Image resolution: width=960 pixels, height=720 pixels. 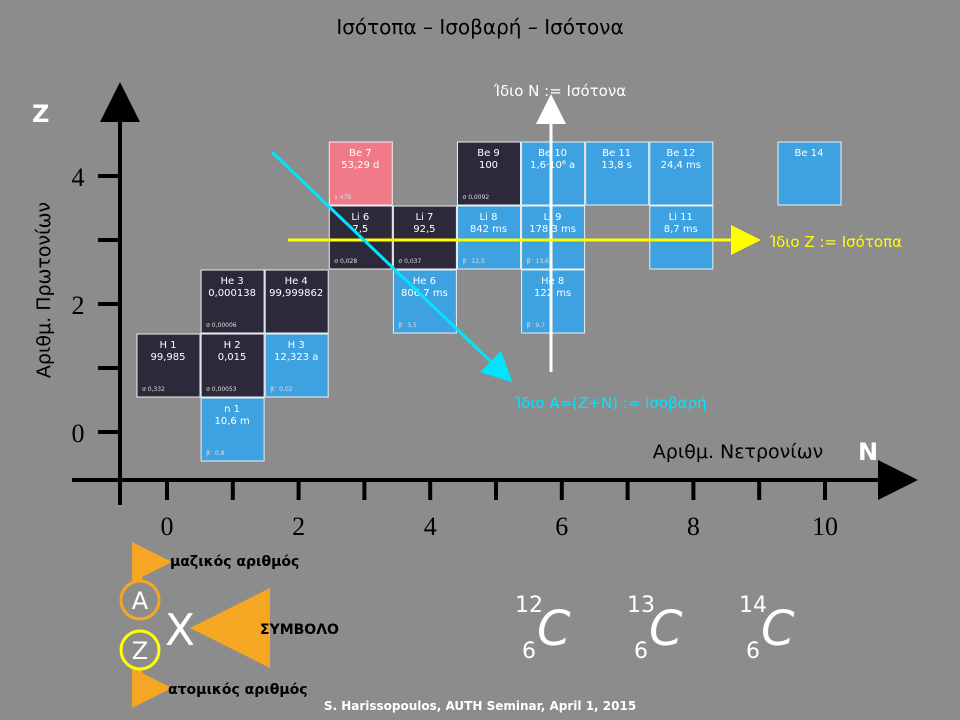 I want to click on cell-note: β⁻ 3,5, so click(x=407, y=325).